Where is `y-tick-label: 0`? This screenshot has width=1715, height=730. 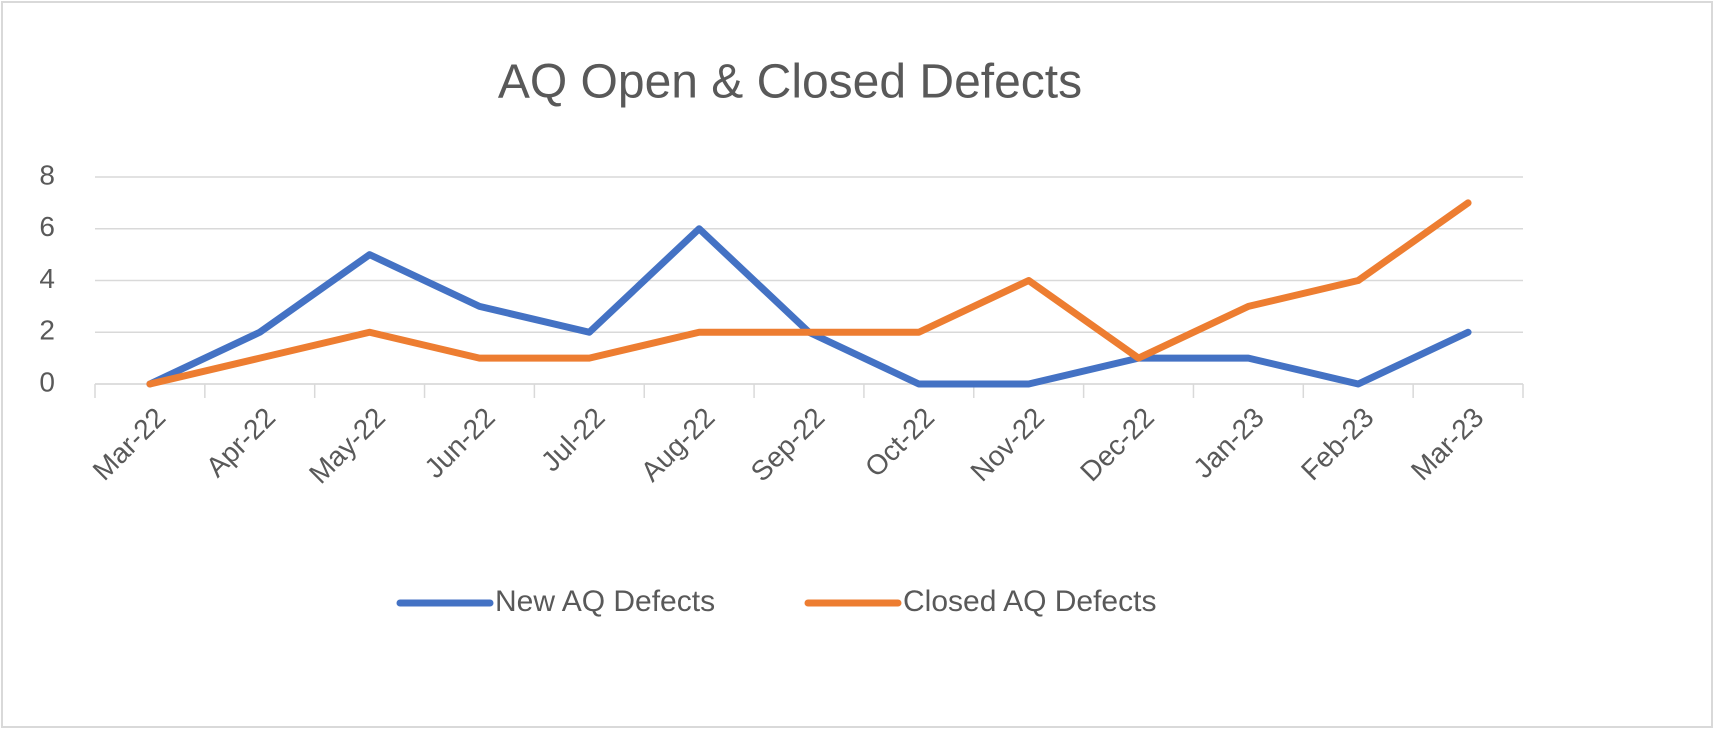
y-tick-label: 0 is located at coordinates (47, 381).